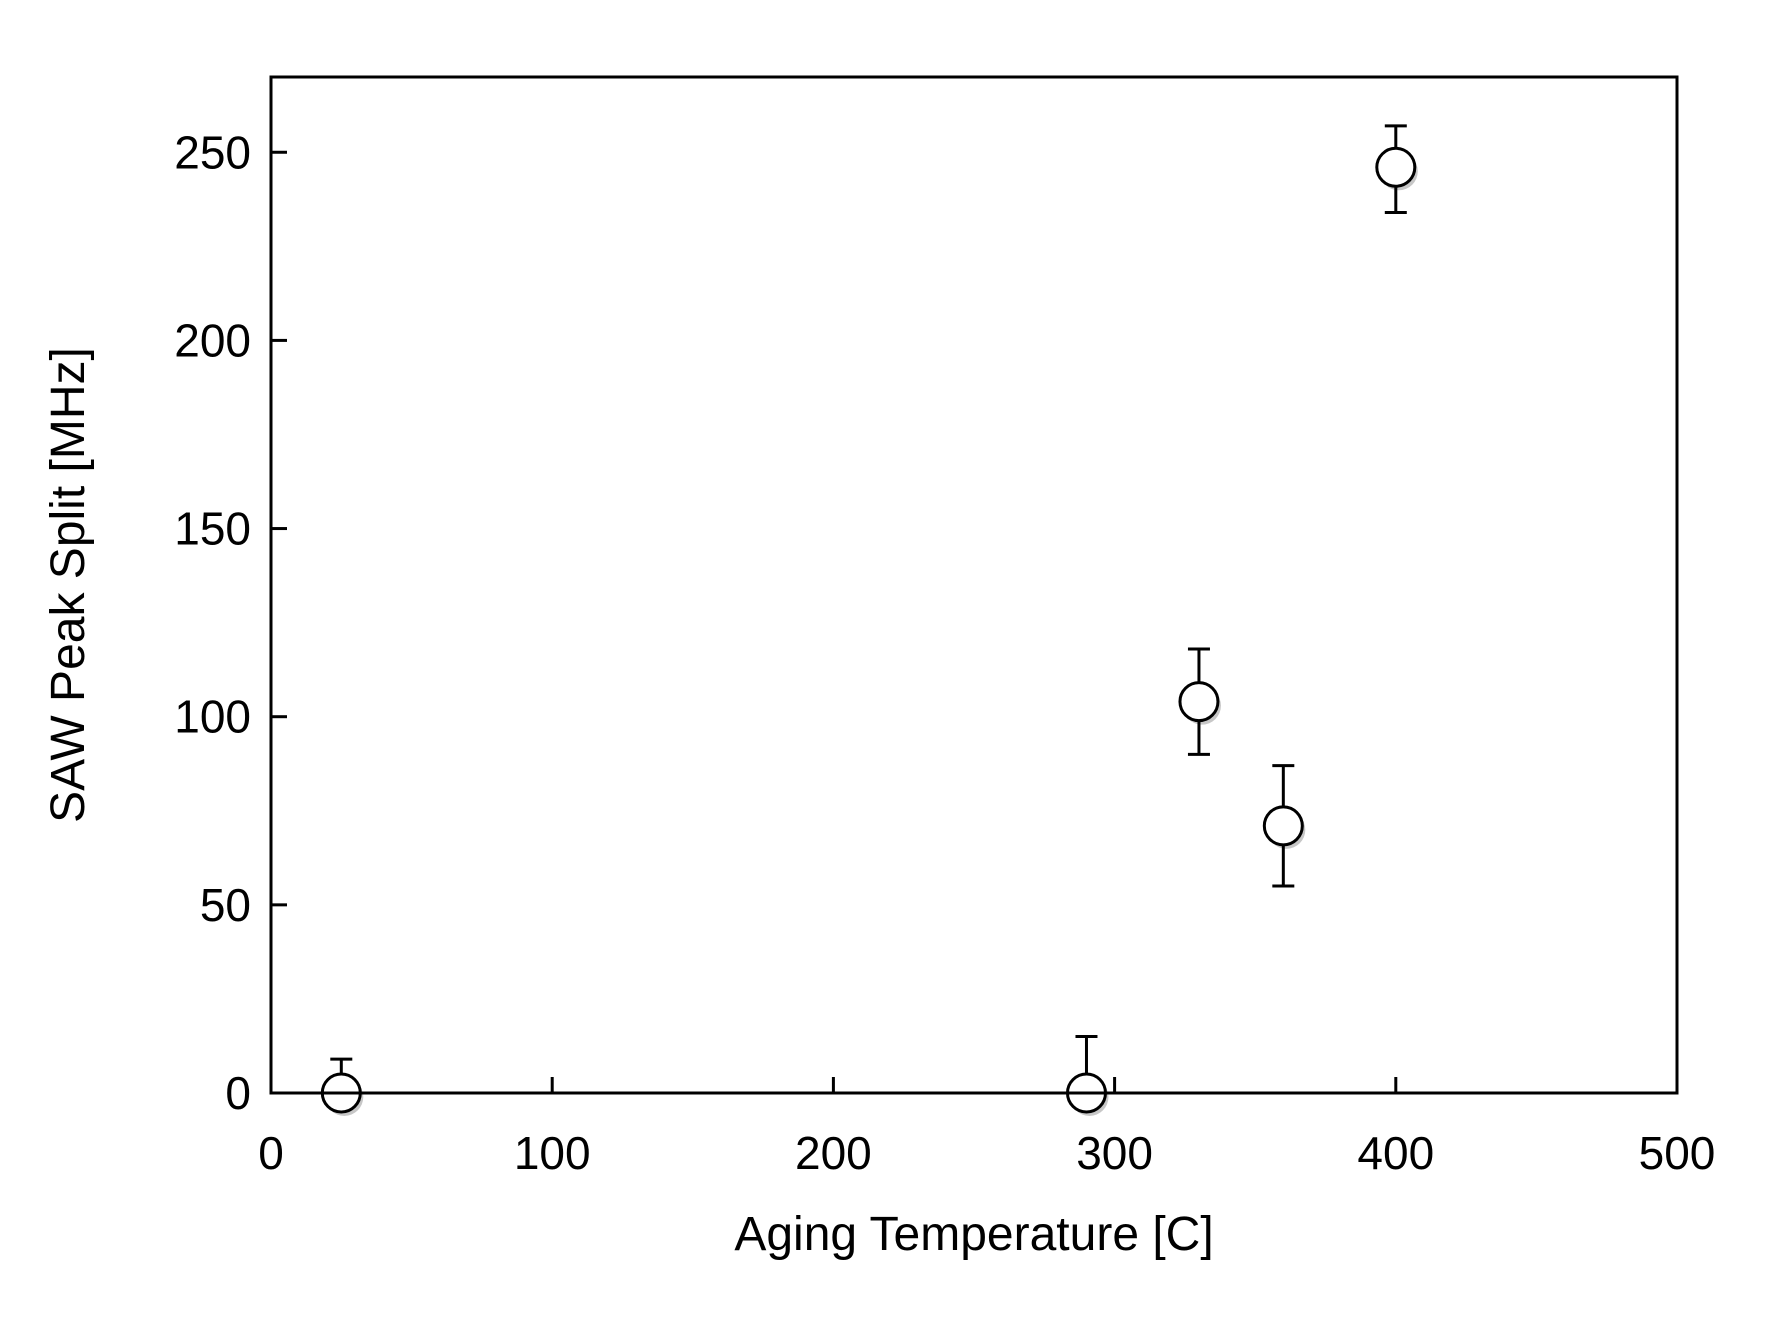  Describe the element at coordinates (833, 1153) in the screenshot. I see `x-tick-label: 200` at that location.